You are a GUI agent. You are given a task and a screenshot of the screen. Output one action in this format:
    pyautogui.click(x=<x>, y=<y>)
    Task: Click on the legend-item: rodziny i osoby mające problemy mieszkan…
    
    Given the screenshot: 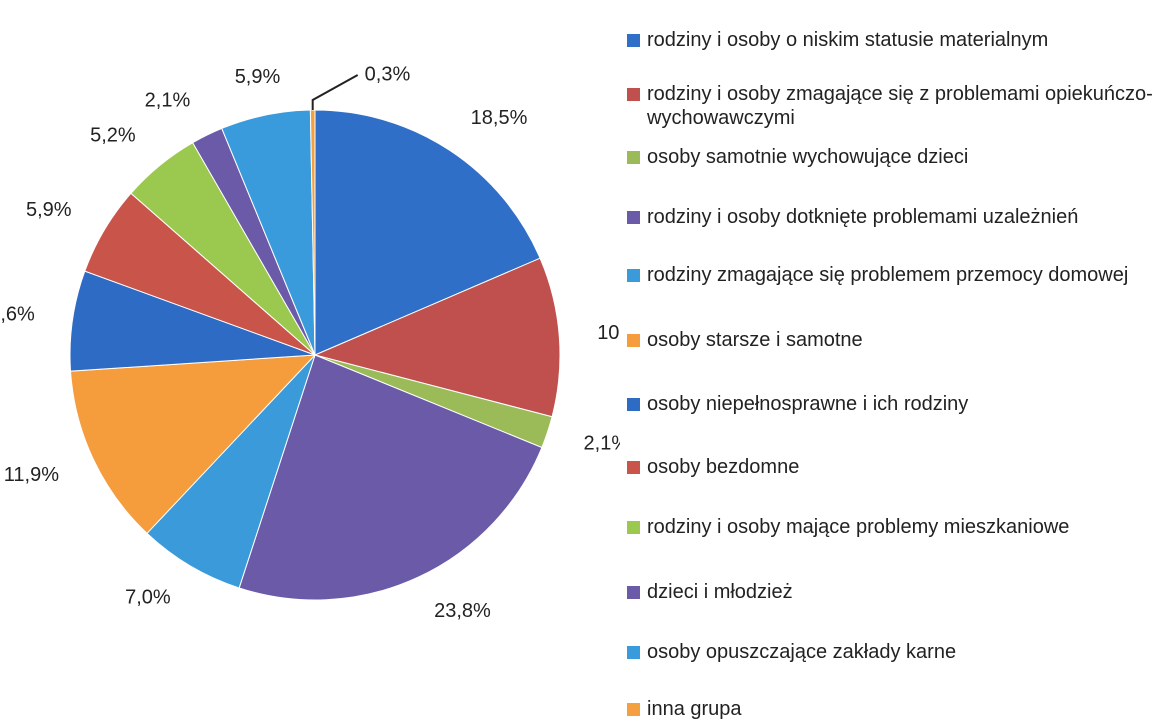 What is the action you would take?
    pyautogui.click(x=897, y=527)
    